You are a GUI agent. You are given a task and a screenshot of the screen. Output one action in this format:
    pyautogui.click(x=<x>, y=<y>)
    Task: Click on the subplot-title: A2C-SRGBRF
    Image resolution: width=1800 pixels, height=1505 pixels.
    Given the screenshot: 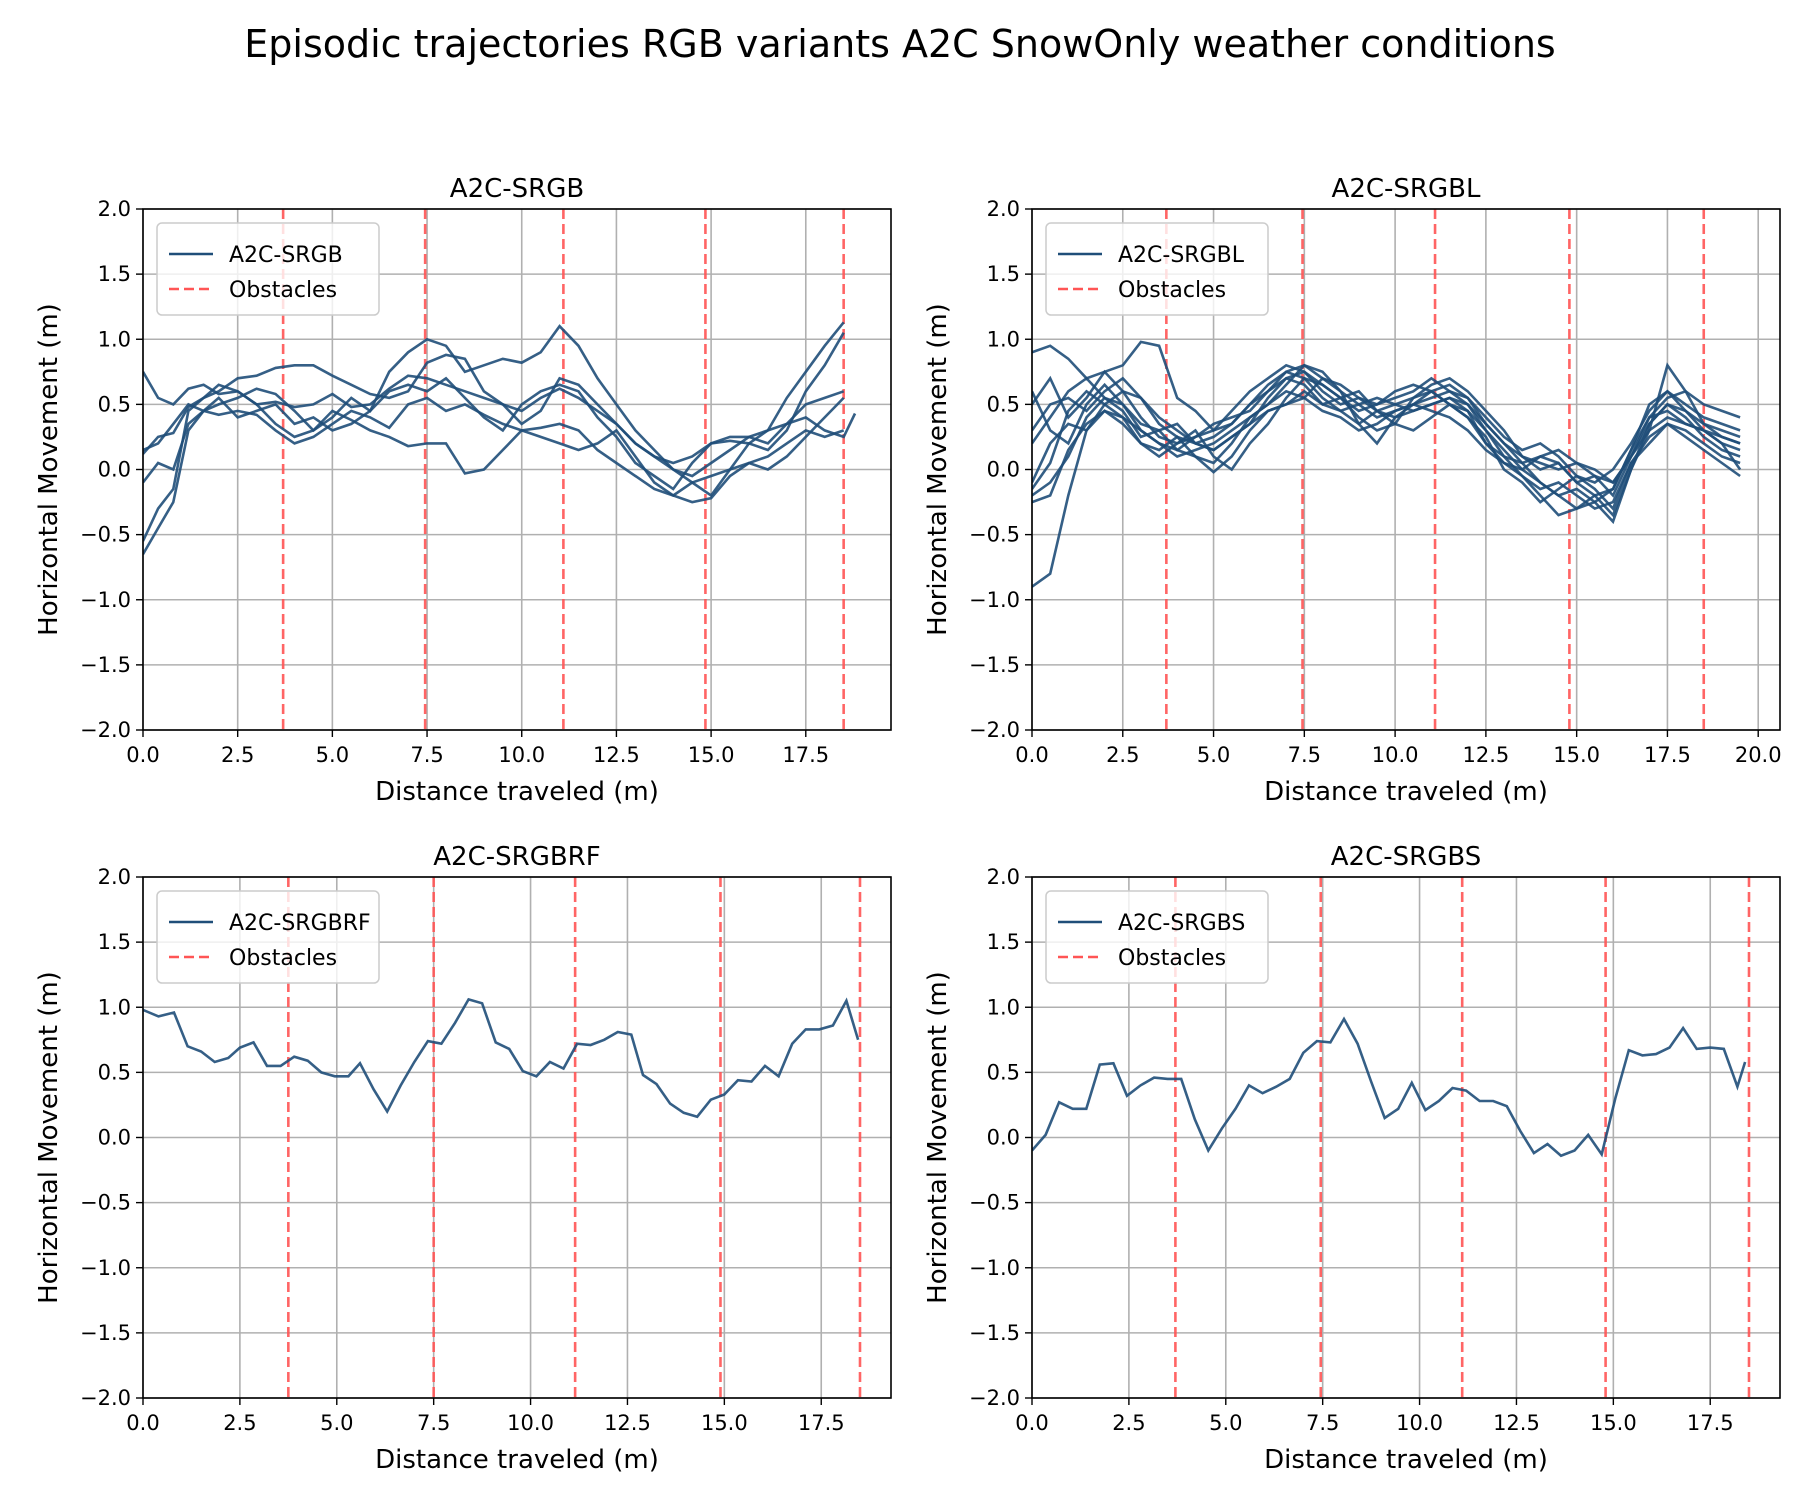 What is the action you would take?
    pyautogui.click(x=516, y=857)
    